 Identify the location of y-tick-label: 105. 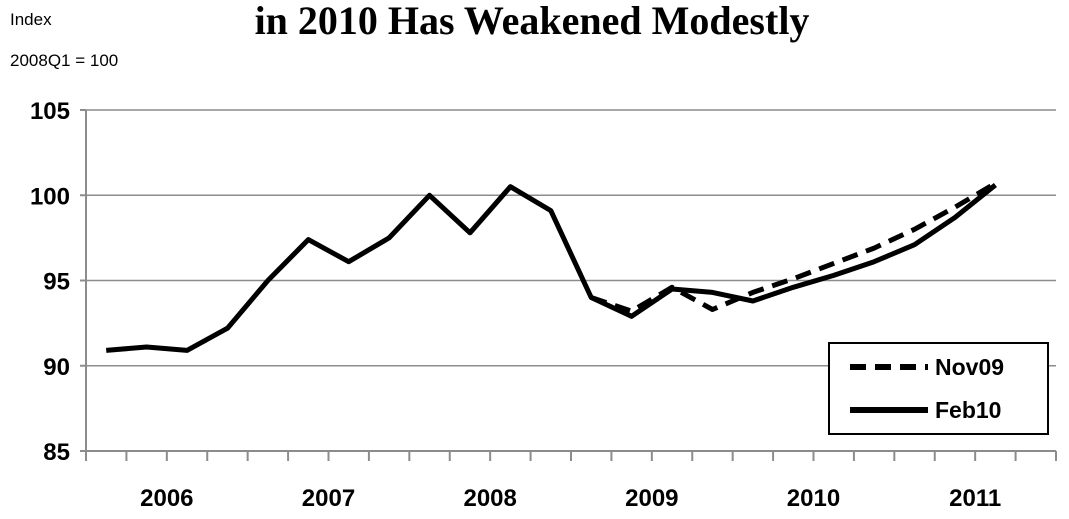
(50, 111).